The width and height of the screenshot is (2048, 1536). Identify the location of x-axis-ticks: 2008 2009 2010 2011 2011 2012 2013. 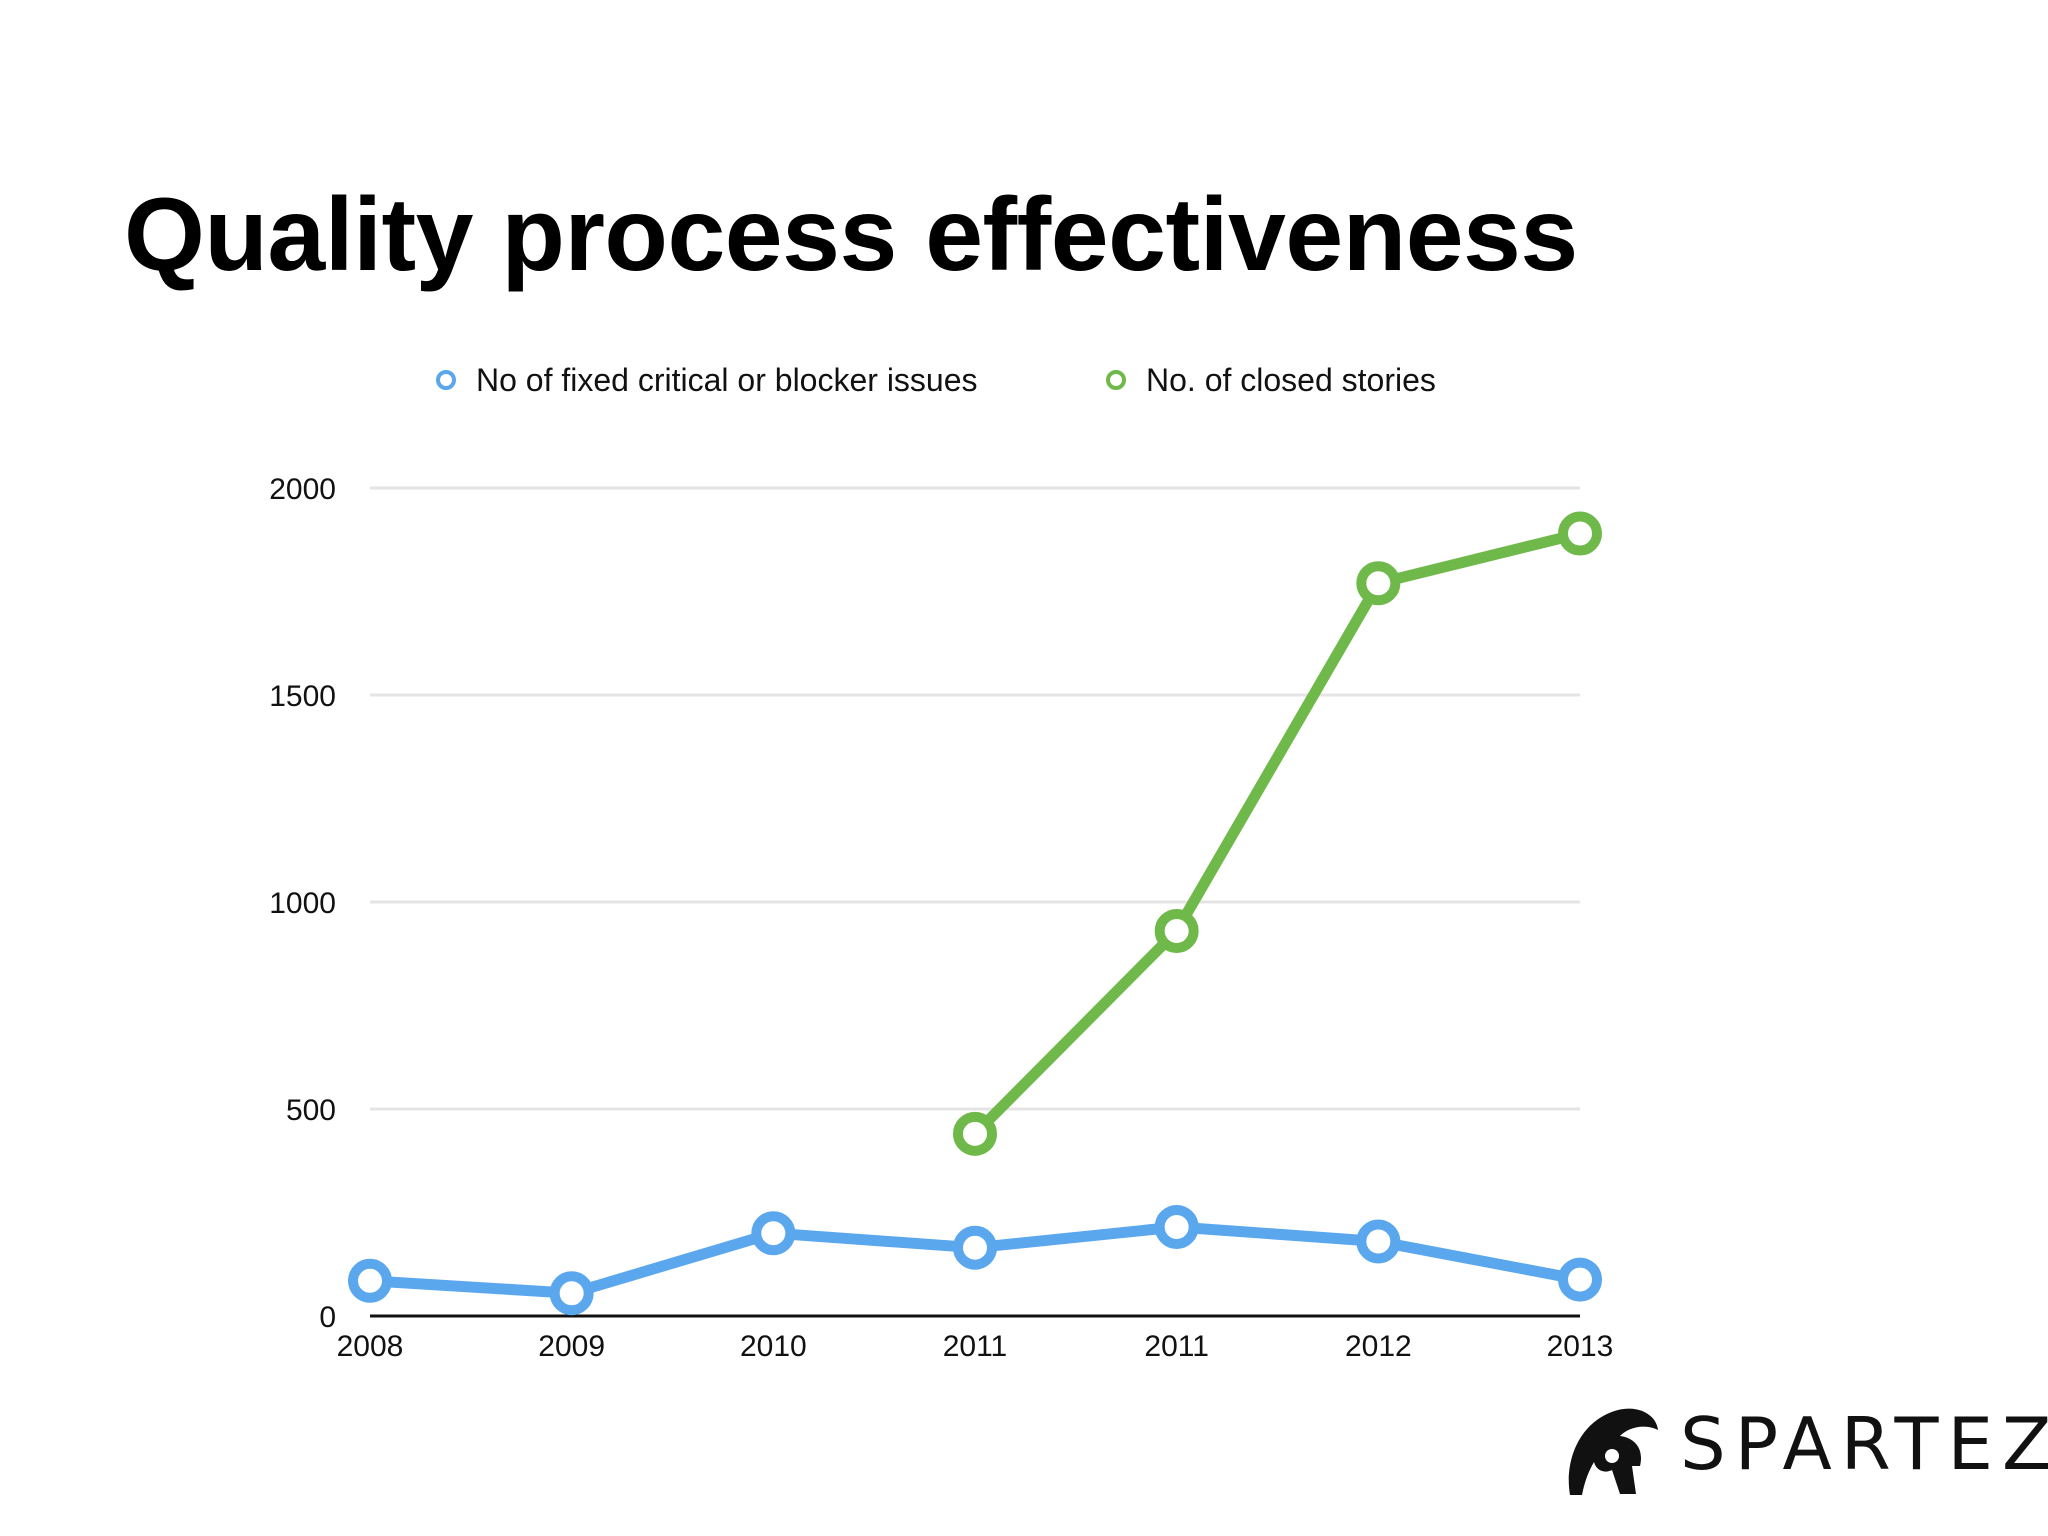
(975, 1346).